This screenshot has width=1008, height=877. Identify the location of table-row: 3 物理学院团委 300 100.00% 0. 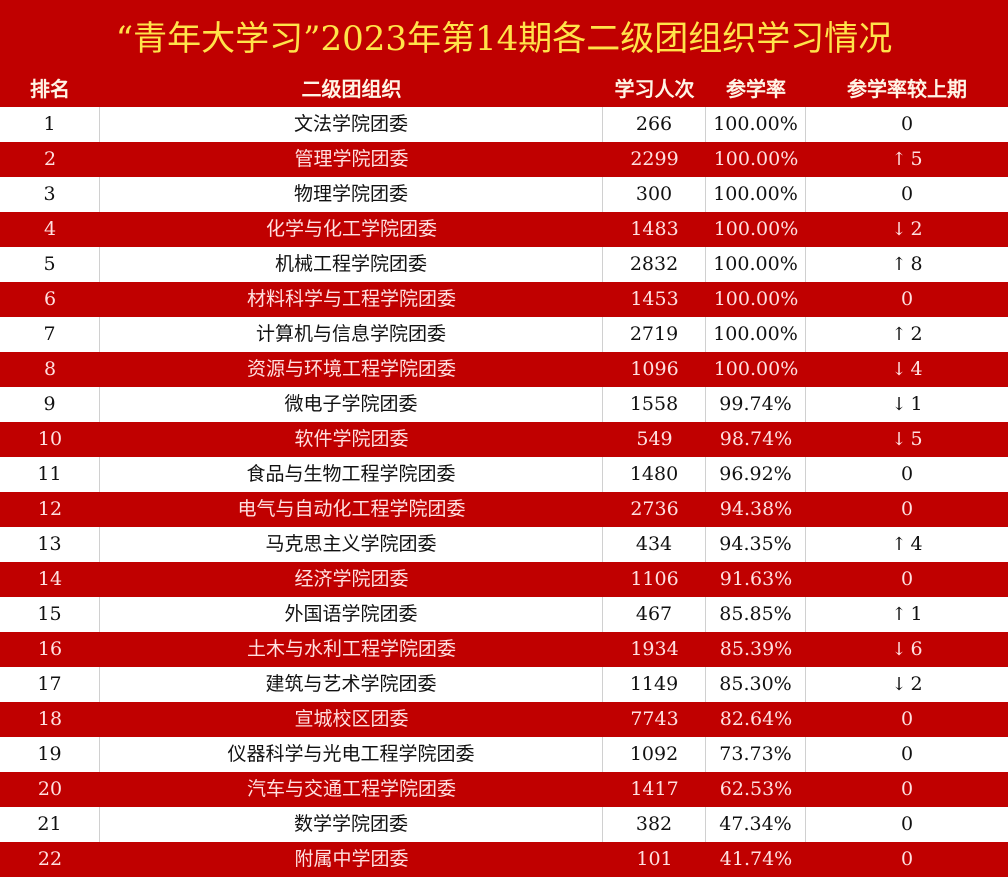
(504, 194).